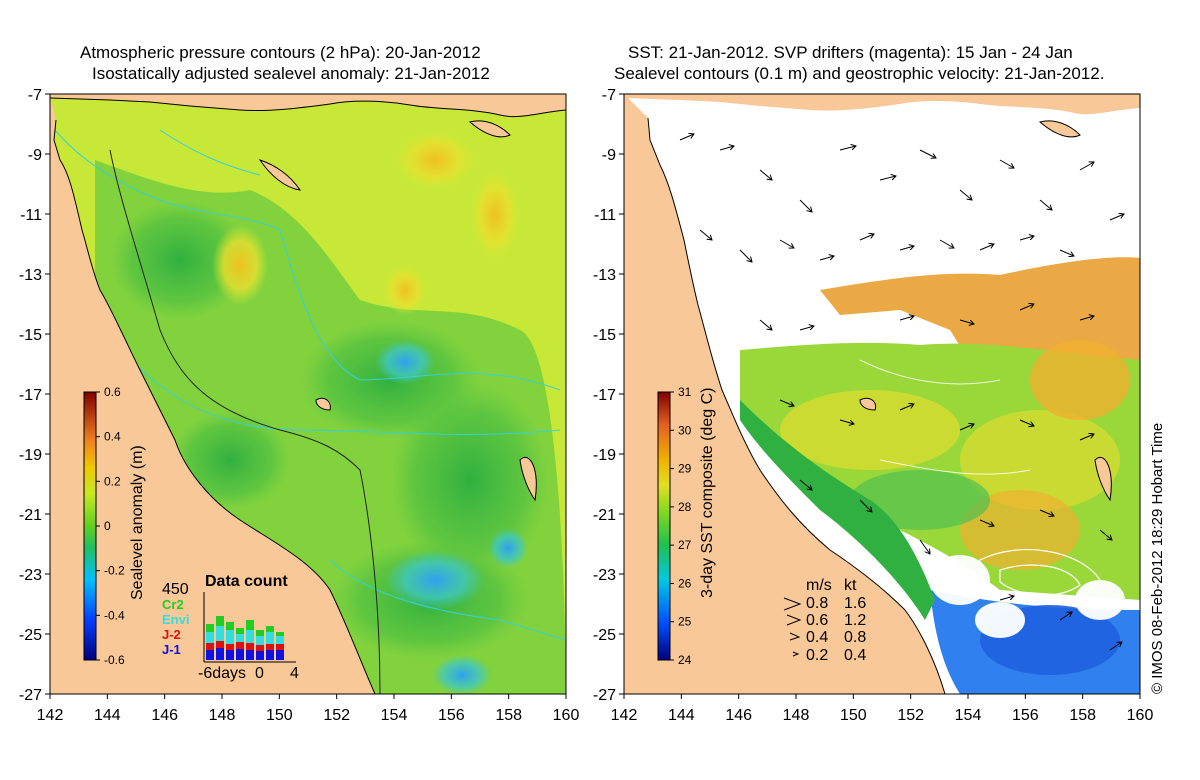 Image resolution: width=1200 pixels, height=780 pixels. Describe the element at coordinates (685, 507) in the screenshot. I see `right-colorbar-tick-label: 28` at that location.